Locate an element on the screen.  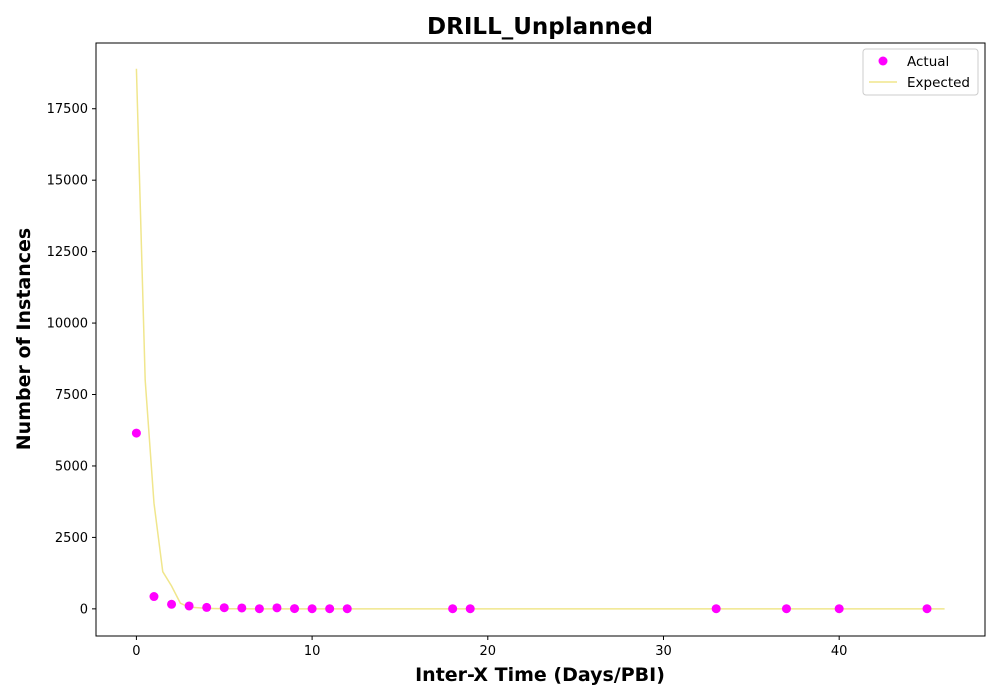
x-tick-label: 0 is located at coordinates (136, 651).